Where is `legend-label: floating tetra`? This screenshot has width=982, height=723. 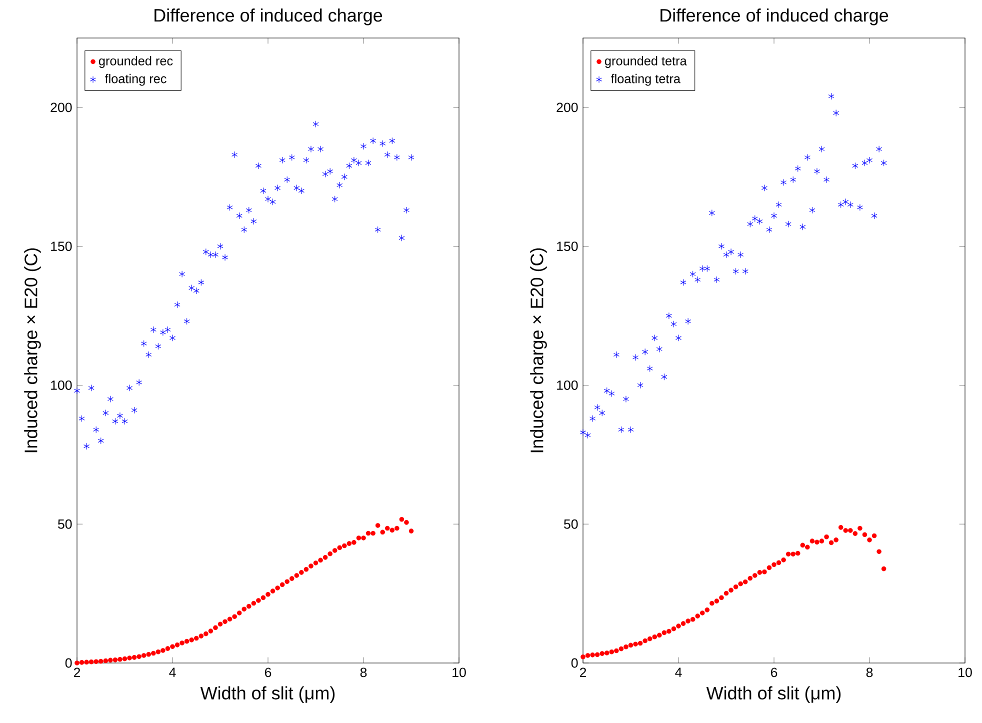
legend-label: floating tetra is located at coordinates (645, 80).